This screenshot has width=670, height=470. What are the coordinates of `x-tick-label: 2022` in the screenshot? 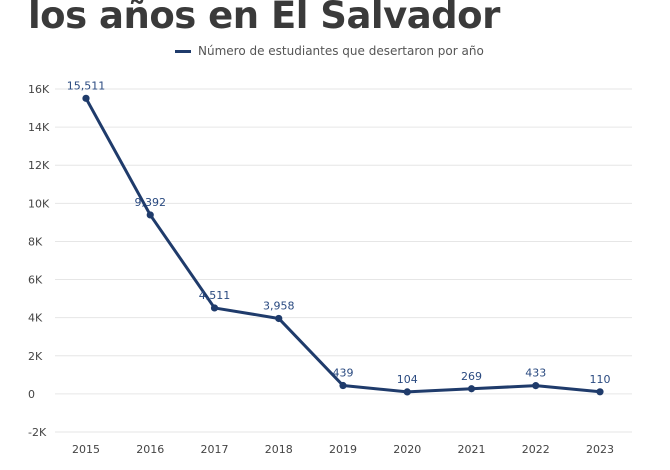 It's located at (536, 449).